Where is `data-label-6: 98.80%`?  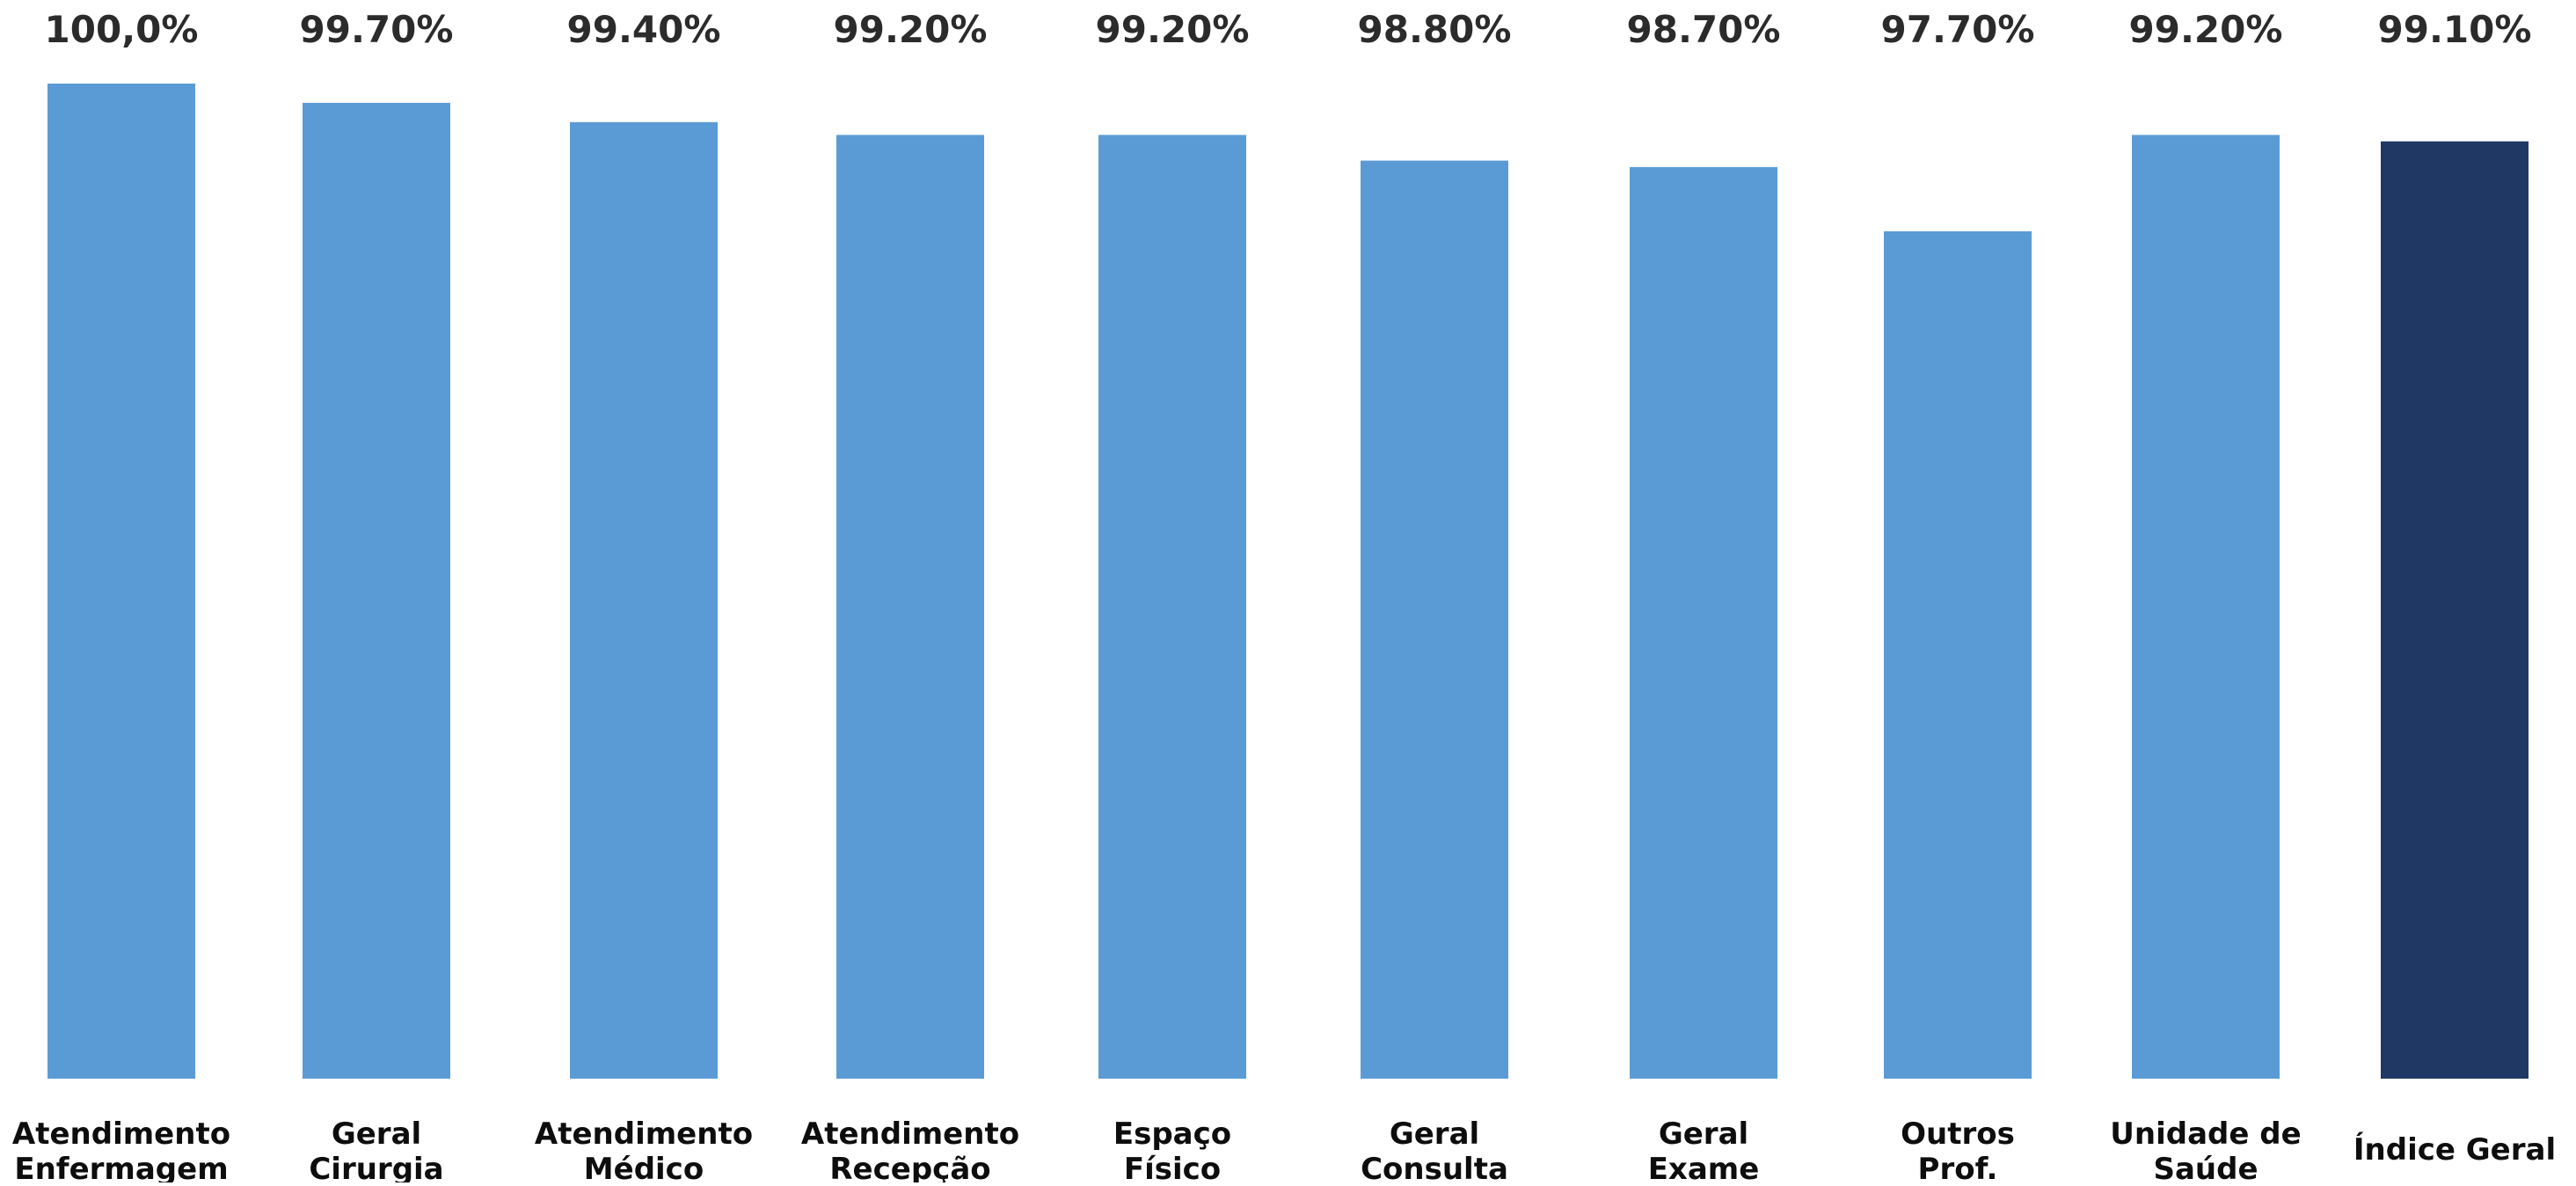 data-label-6: 98.80% is located at coordinates (1435, 29).